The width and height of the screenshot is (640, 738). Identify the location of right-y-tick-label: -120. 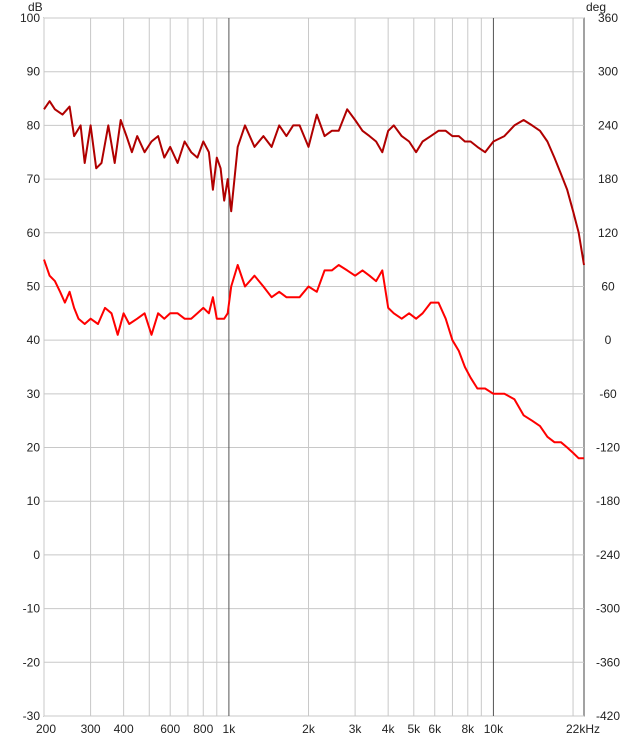
(608, 448).